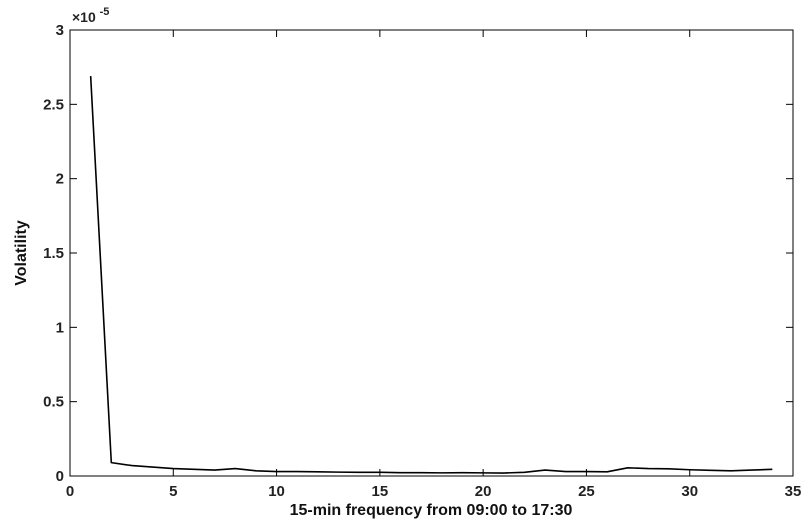  I want to click on y-tick-label: 0, so click(60, 476).